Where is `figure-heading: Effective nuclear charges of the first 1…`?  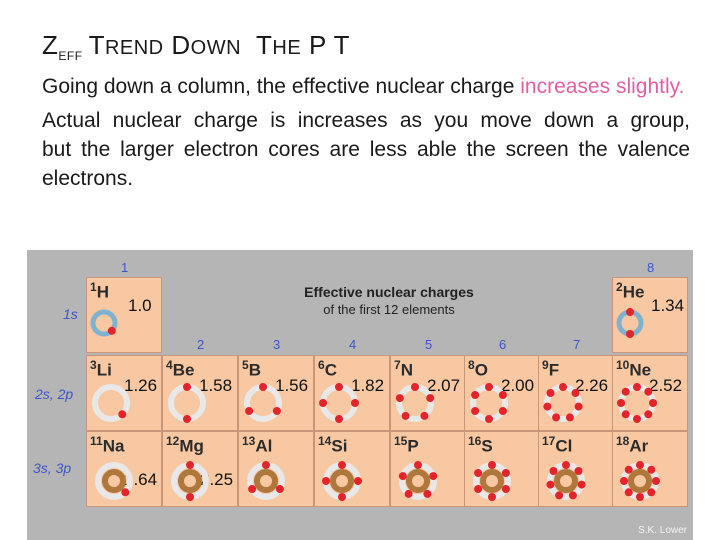 figure-heading: Effective nuclear charges of the first 1… is located at coordinates (389, 300).